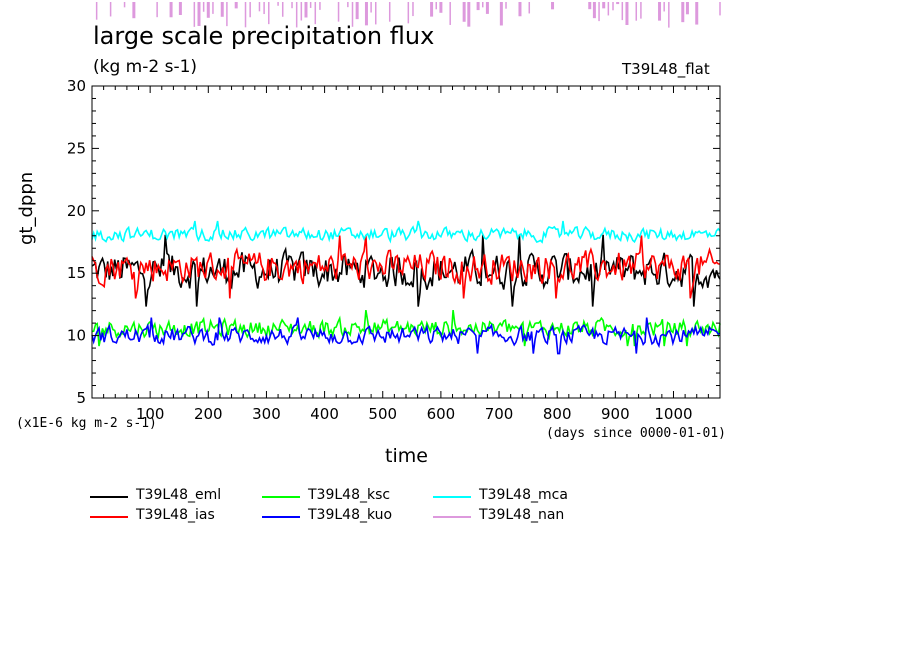 This screenshot has height=654, width=904. I want to click on legend-label: T39L48_ksc, so click(349, 495).